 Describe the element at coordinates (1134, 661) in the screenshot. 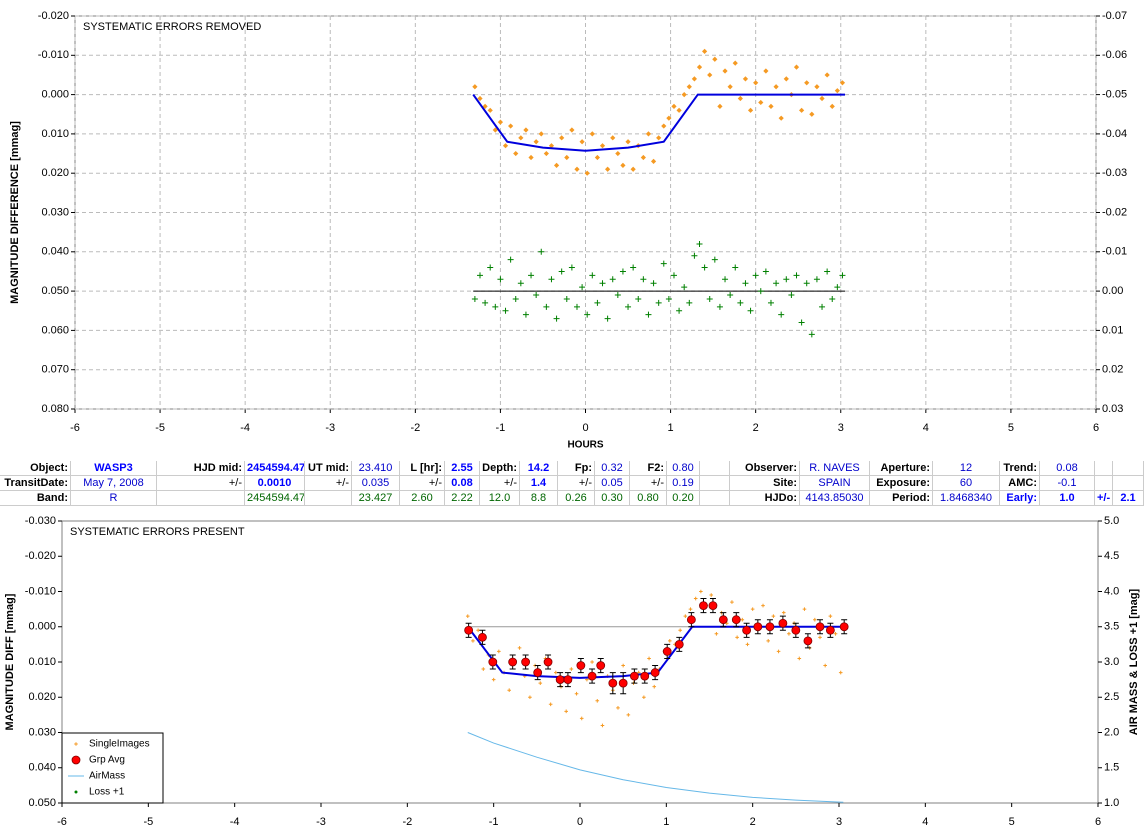

I see `y2-axis-label: AIR MASS & LOSS +1 [mag]` at that location.